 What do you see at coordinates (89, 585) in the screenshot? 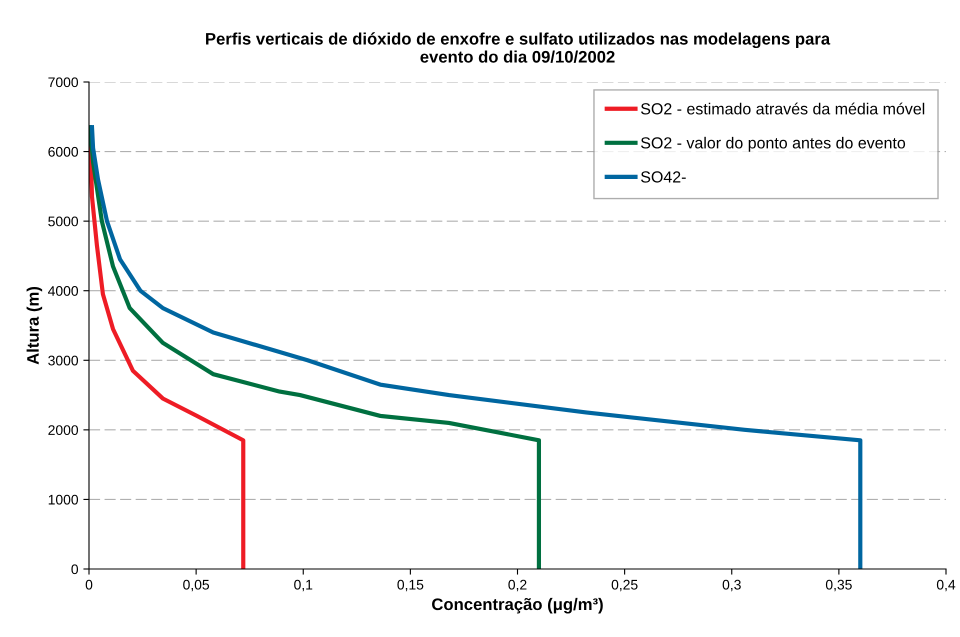
I see `x-tick-label: 0` at bounding box center [89, 585].